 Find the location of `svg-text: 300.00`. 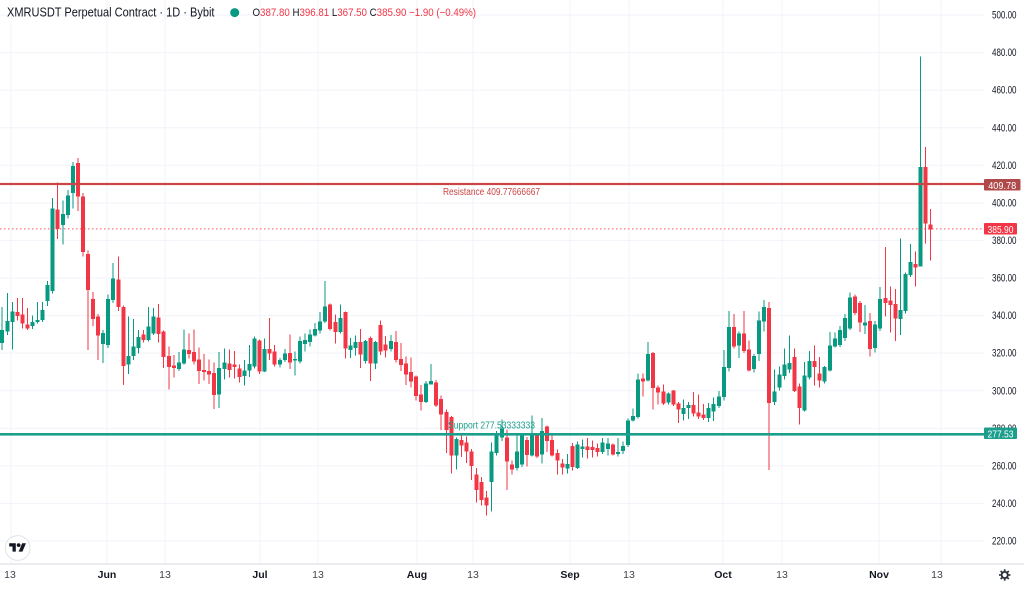

svg-text: 300.00 is located at coordinates (1004, 391).